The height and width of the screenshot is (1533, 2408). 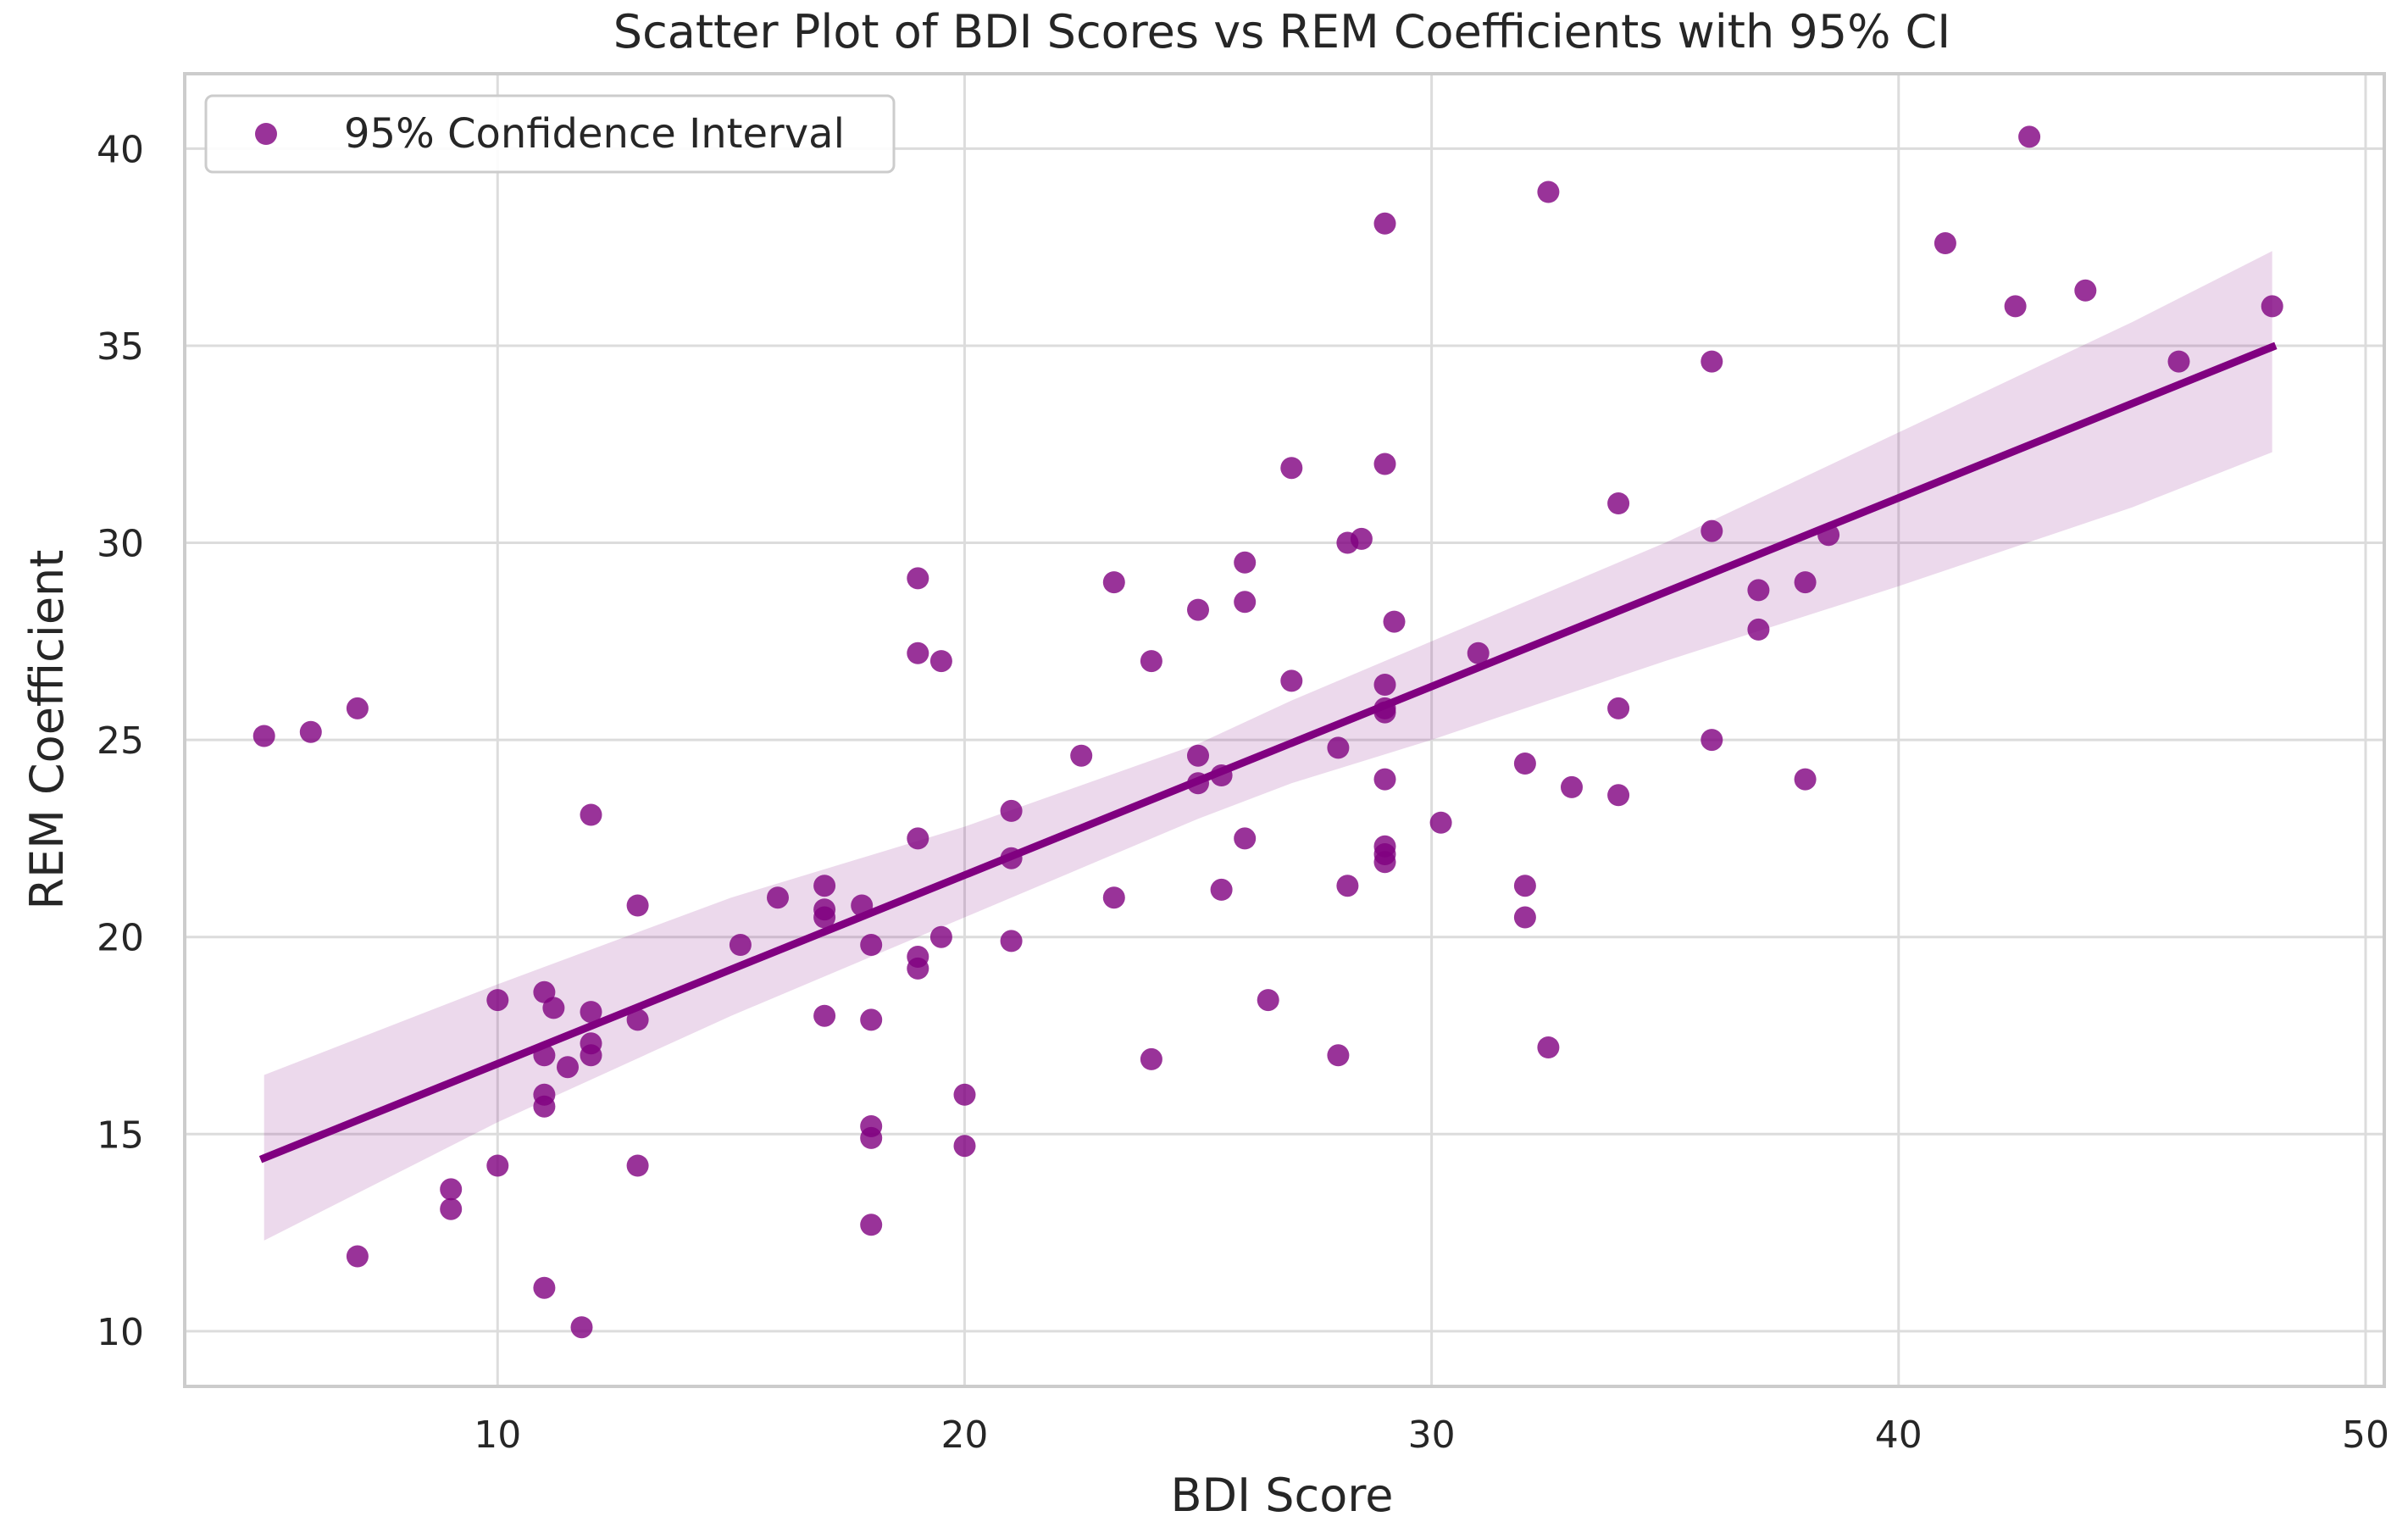 What do you see at coordinates (1431, 1435) in the screenshot?
I see `x-axis-ticks: 10 20 30 40 50` at bounding box center [1431, 1435].